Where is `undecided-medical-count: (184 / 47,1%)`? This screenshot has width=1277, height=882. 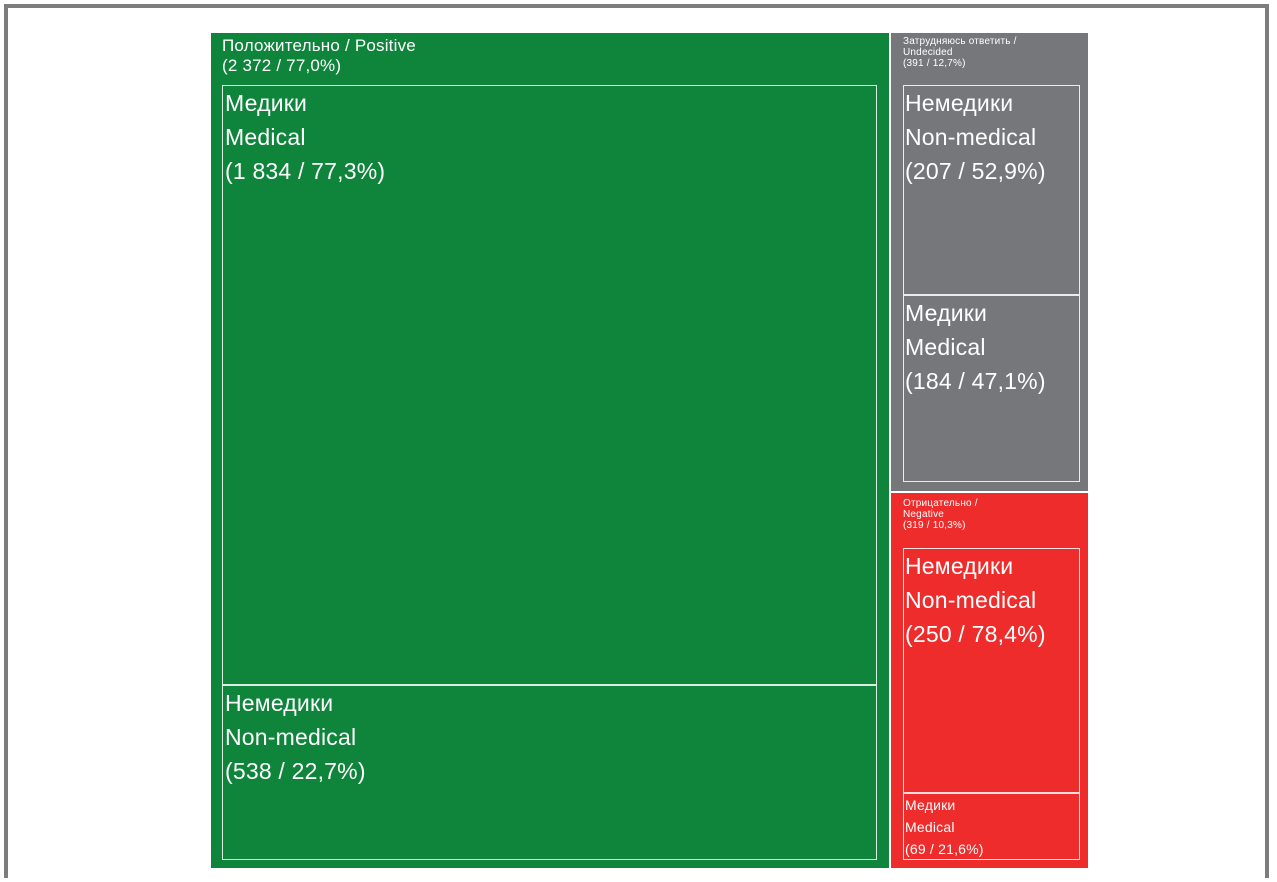
undecided-medical-count: (184 / 47,1%) is located at coordinates (975, 381).